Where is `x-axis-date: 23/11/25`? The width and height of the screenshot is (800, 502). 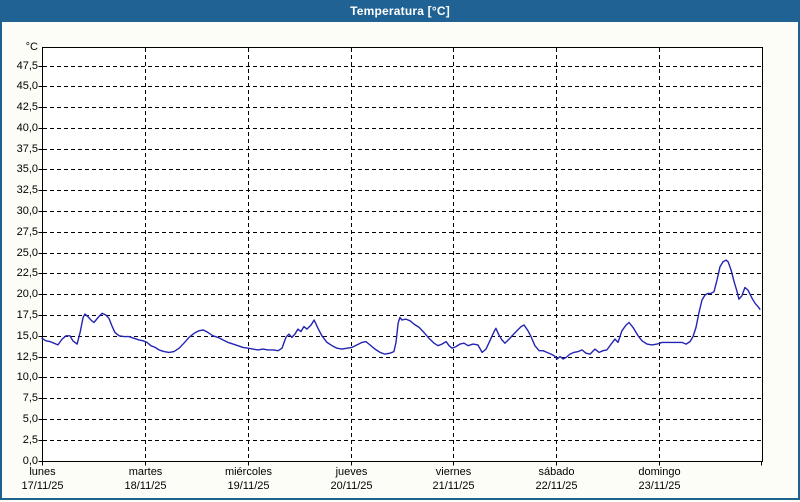 x-axis-date: 23/11/25 is located at coordinates (659, 486).